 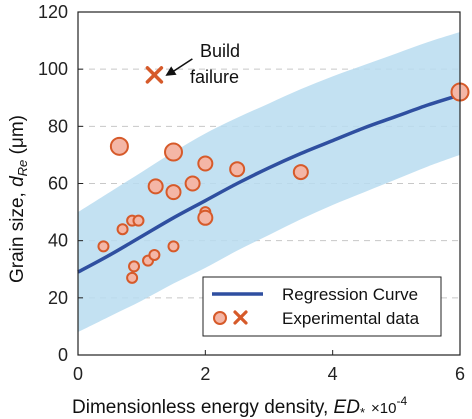 What do you see at coordinates (58, 184) in the screenshot?
I see `y-tick-label-60: 60` at bounding box center [58, 184].